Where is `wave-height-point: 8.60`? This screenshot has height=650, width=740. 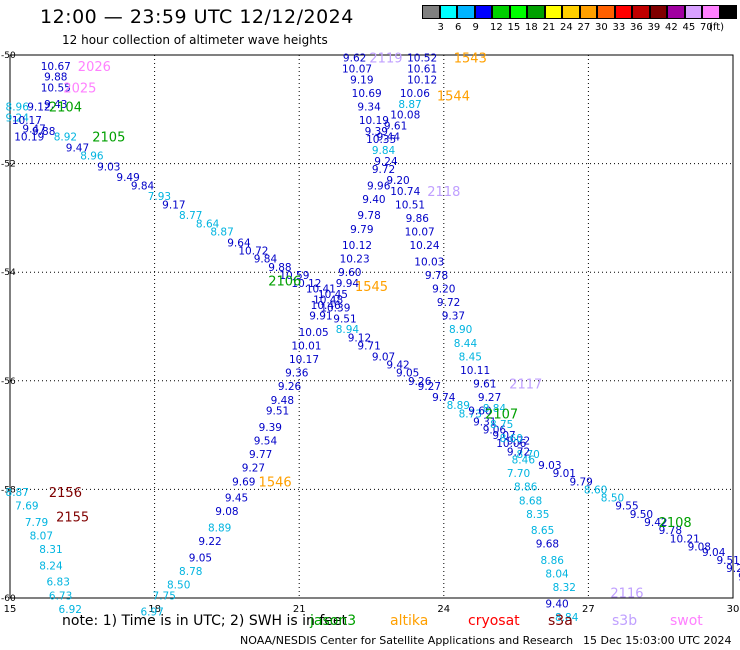
wave-height-point: 8.60 is located at coordinates (511, 439).